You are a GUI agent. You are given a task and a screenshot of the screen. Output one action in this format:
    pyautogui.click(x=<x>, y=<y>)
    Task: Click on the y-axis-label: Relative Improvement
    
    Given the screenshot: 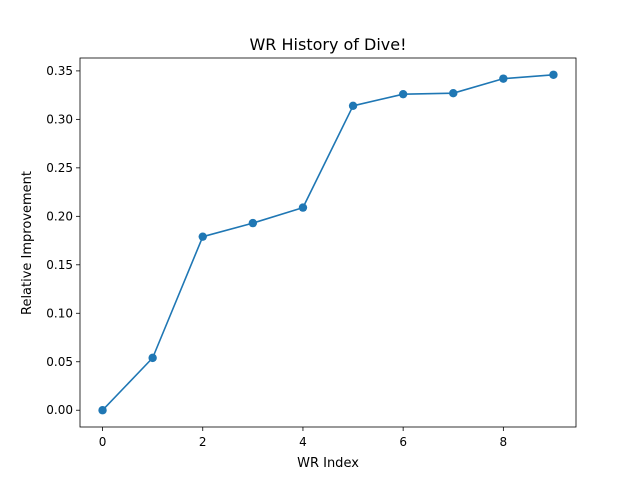 What is the action you would take?
    pyautogui.click(x=27, y=243)
    